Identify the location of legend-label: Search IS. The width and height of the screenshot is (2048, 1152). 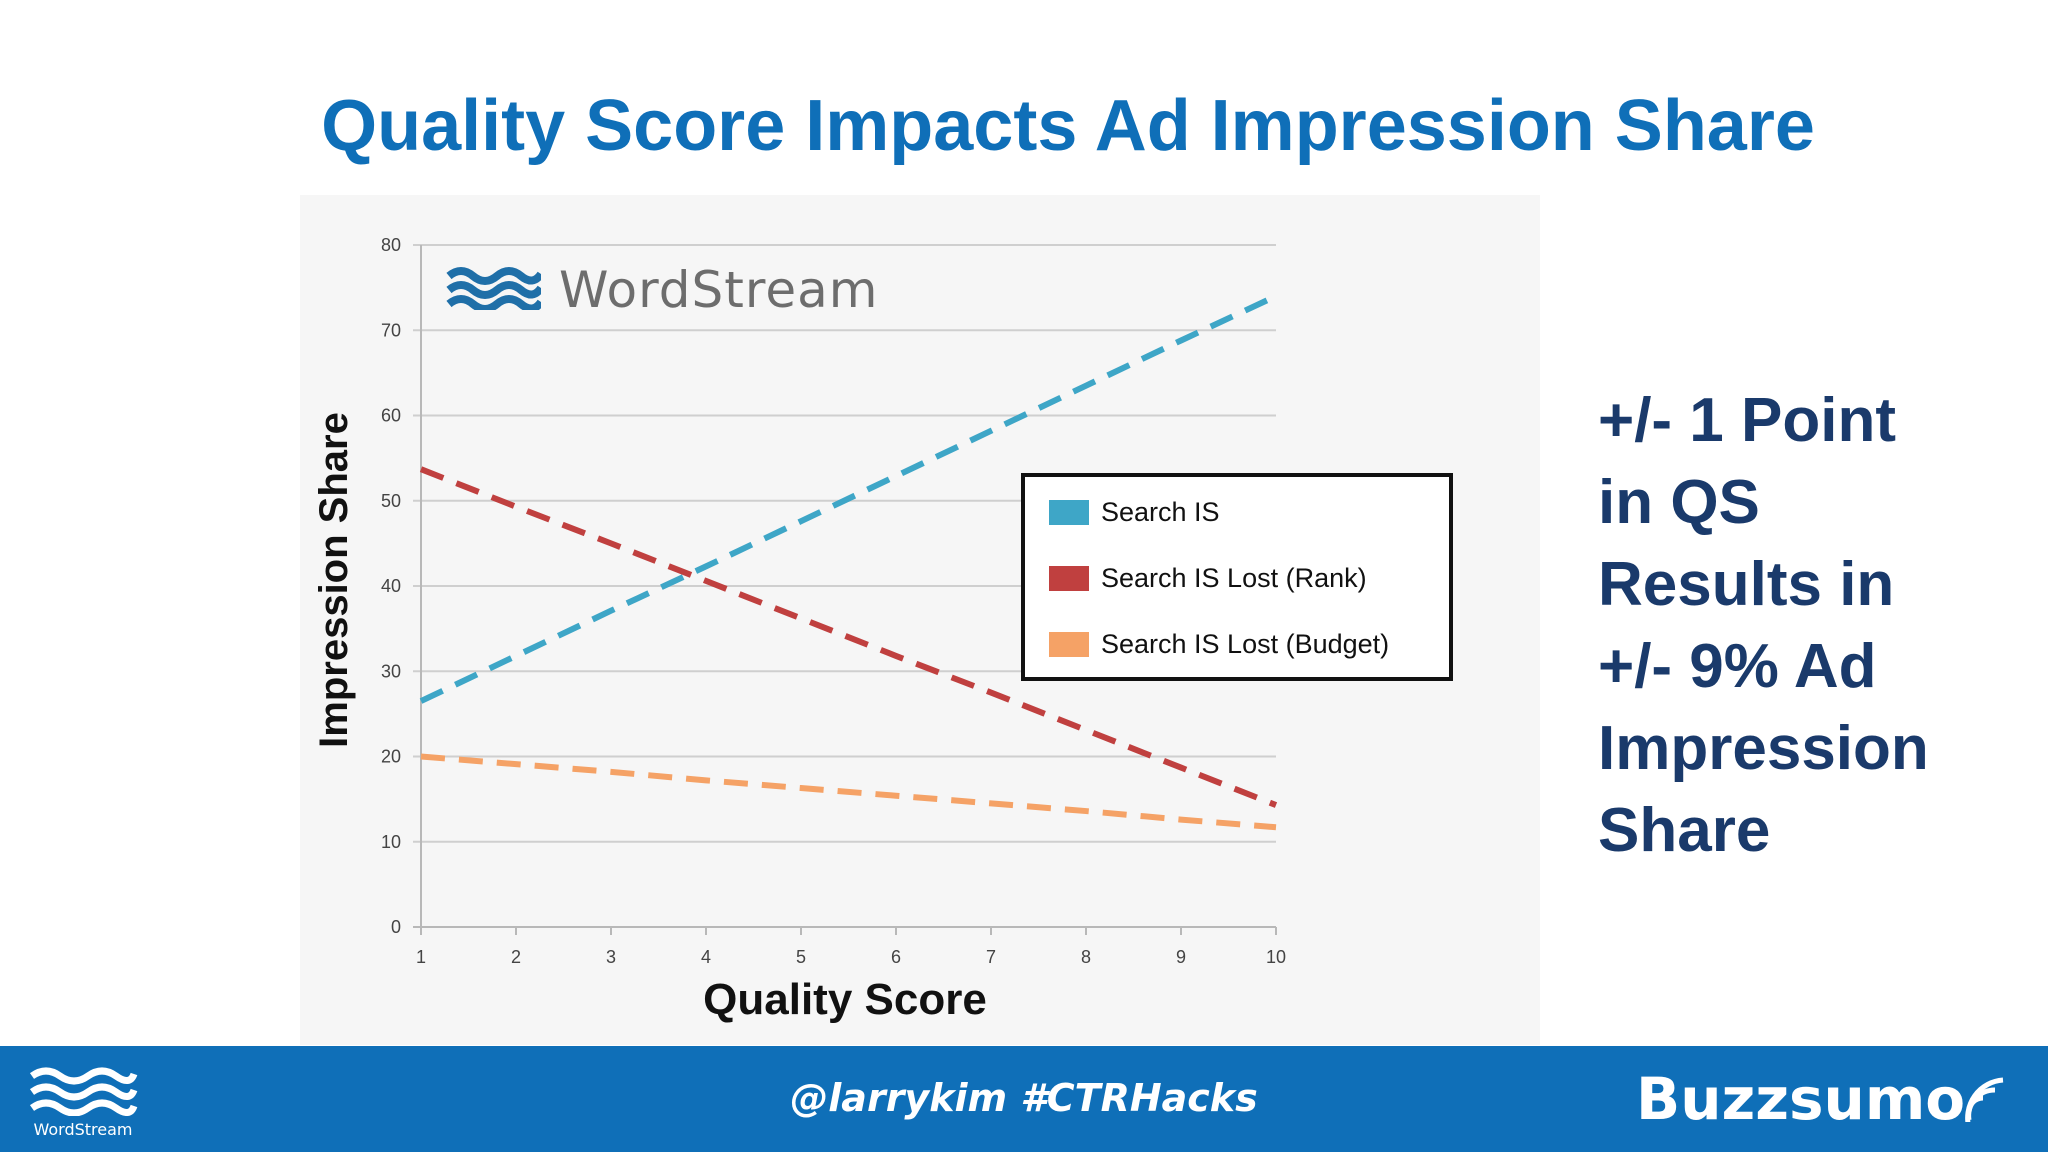
(1160, 512).